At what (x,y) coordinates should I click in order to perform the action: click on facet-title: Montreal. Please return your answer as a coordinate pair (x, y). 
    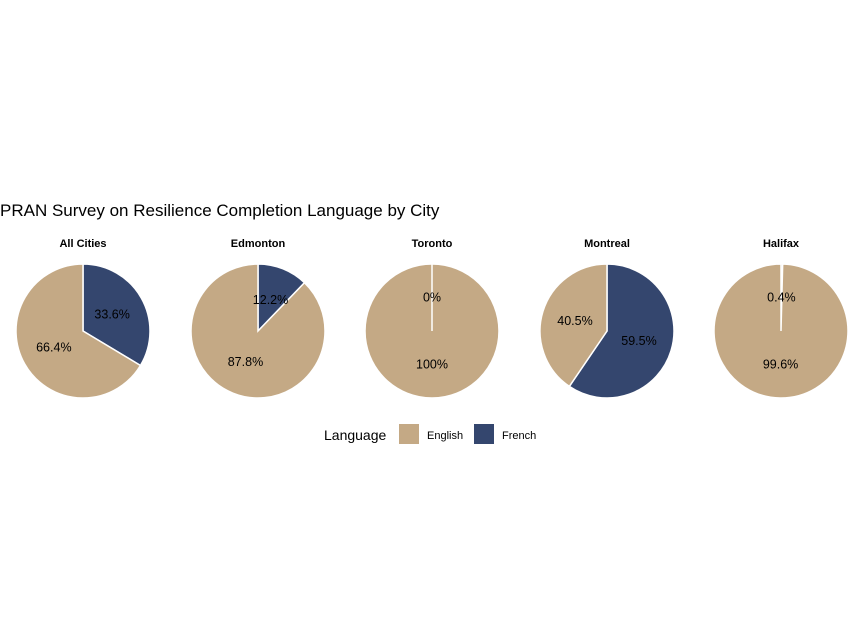
    Looking at the image, I should click on (607, 244).